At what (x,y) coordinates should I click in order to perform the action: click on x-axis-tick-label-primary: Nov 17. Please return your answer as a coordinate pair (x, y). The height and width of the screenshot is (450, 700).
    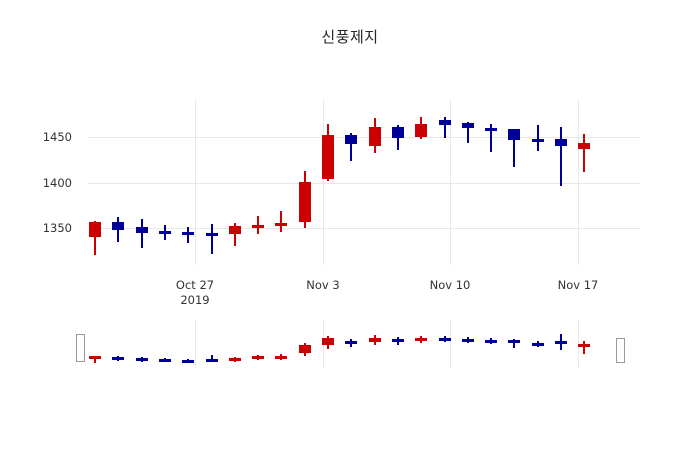
    Looking at the image, I should click on (578, 285).